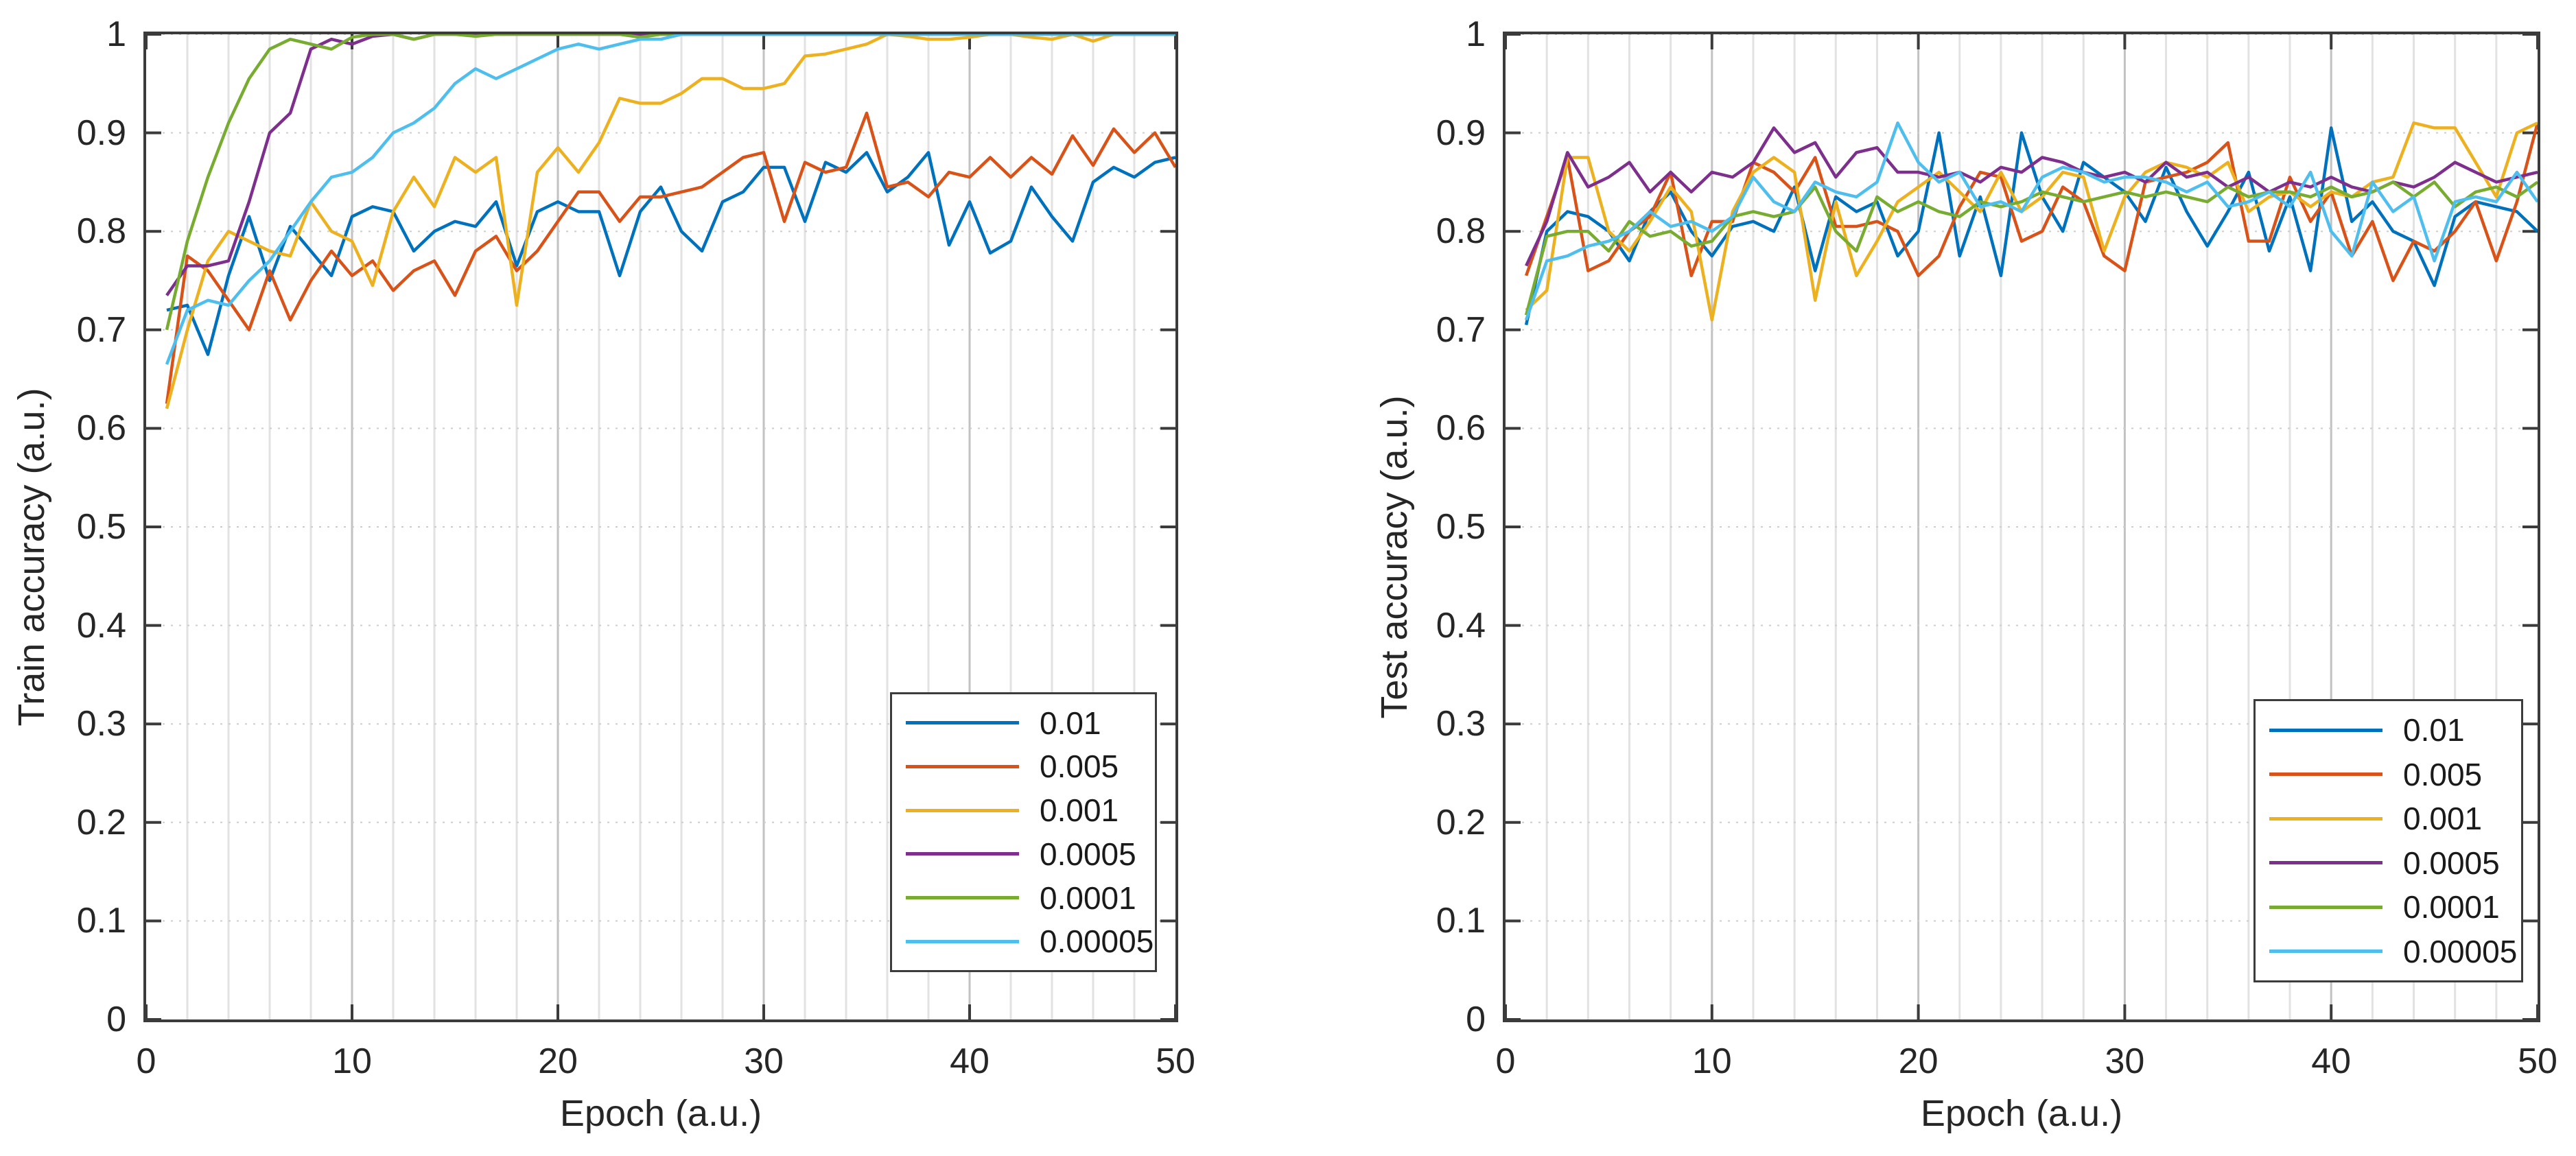 This screenshot has height=1156, width=2576. I want to click on test-x-axis-label: Epoch (a.u.), so click(2021, 1113).